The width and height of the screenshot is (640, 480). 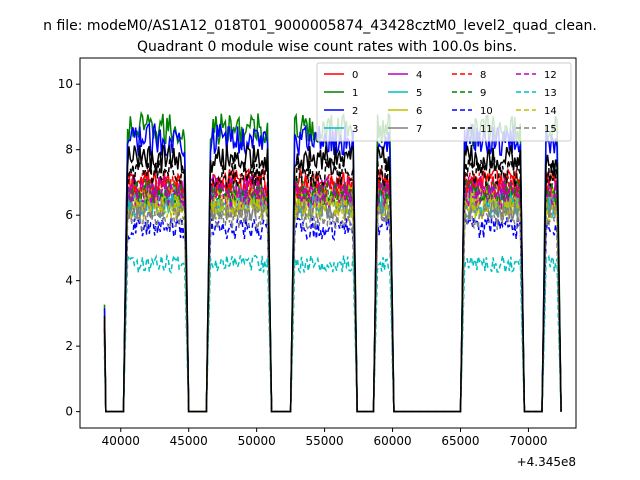 I want to click on legend-label-10: 10, so click(x=486, y=111).